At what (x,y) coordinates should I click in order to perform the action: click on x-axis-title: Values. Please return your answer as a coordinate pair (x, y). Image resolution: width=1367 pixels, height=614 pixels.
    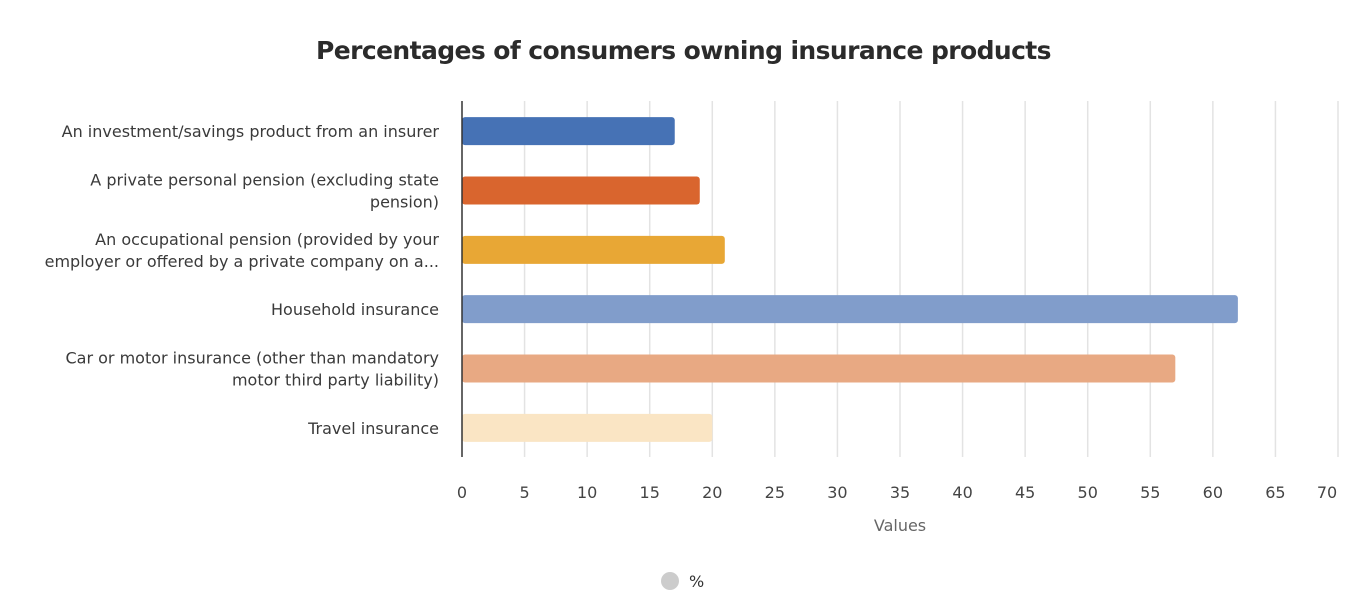
    Looking at the image, I should click on (900, 525).